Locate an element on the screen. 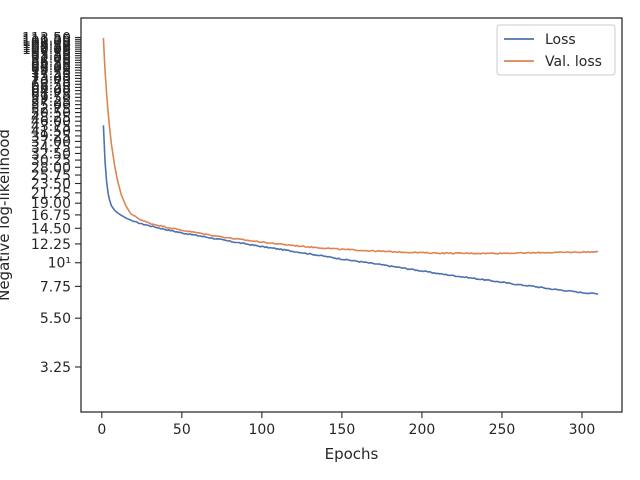  y-tick-label: 106.75 is located at coordinates (46, 44).